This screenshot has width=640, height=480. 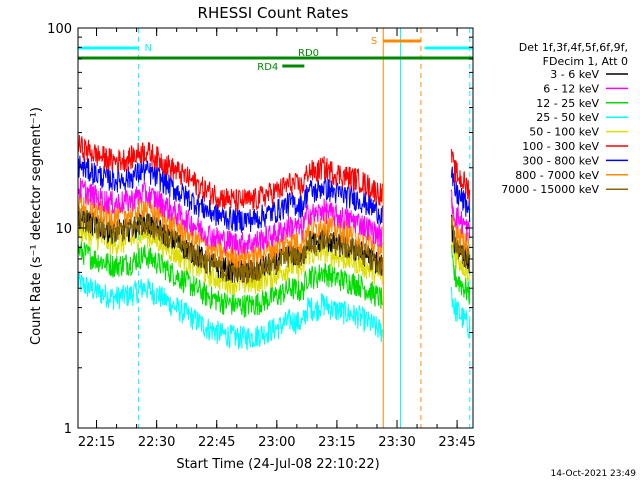 What do you see at coordinates (594, 474) in the screenshot?
I see `footer-timestamp: 14-Oct-2021 23:49` at bounding box center [594, 474].